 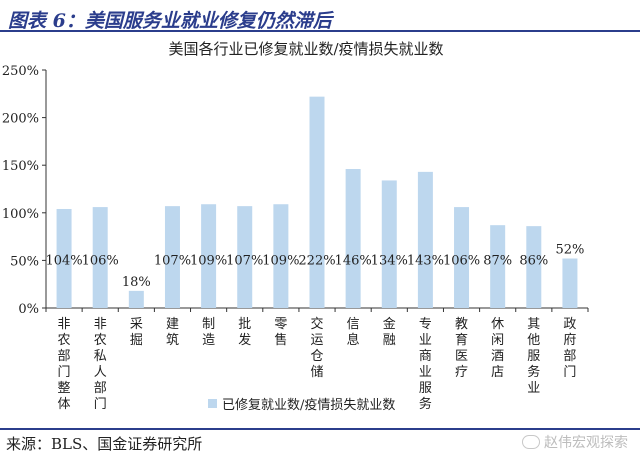 What do you see at coordinates (425, 364) in the screenshot?
I see `x-tick-label: 专业商业服务` at bounding box center [425, 364].